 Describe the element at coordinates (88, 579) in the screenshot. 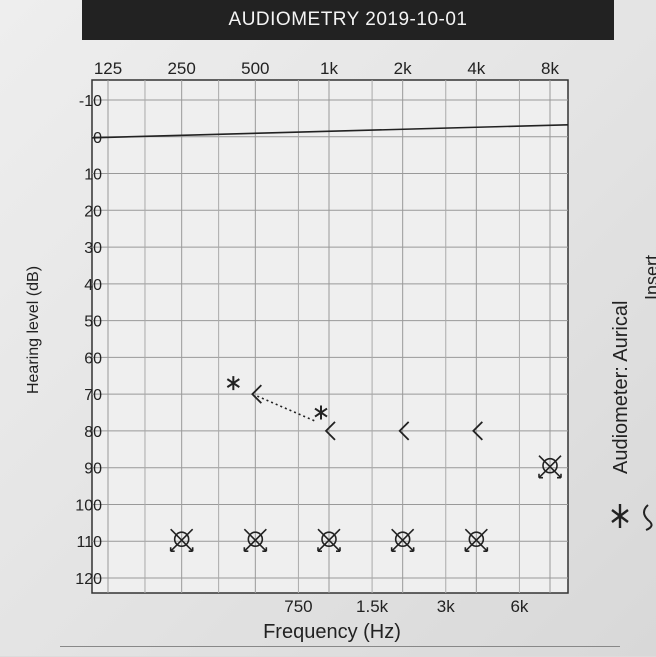

I see `y-tick-label: 120` at that location.